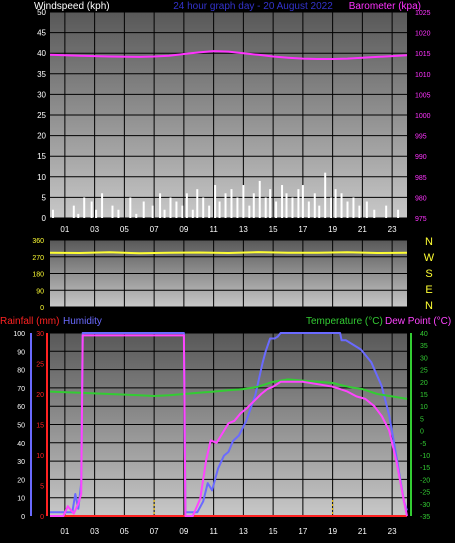 The image size is (455, 543). Describe the element at coordinates (183, 531) in the screenshot. I see `thermo-x-tick-label: 09` at that location.